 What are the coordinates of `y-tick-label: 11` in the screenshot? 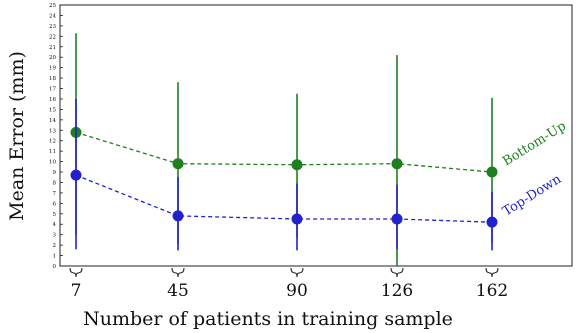 It's located at (52, 152).